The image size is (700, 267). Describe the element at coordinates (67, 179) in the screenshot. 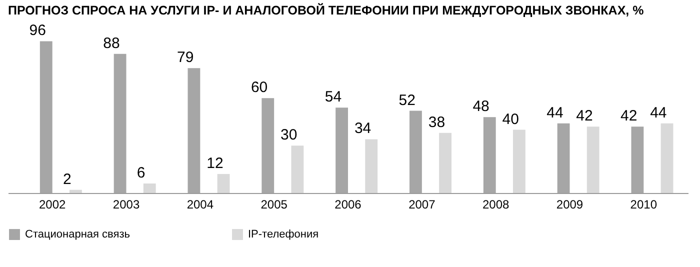

I see `data-label: 2` at that location.